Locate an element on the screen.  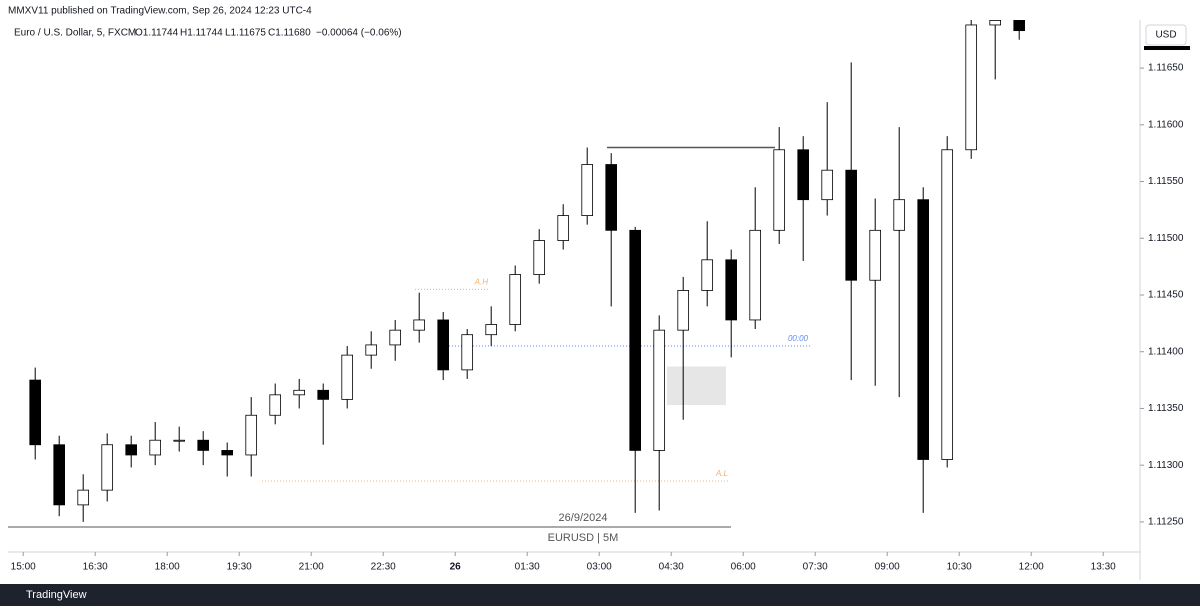
y-tick-label: 1.11450 is located at coordinates (1166, 295).